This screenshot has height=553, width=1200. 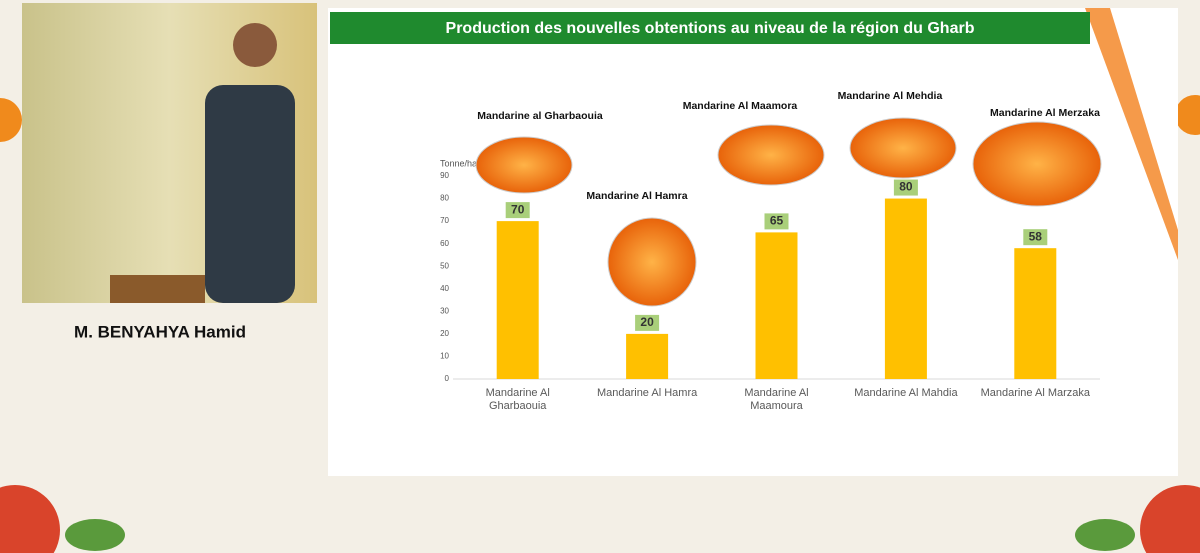 I want to click on slide-header, so click(x=710, y=28).